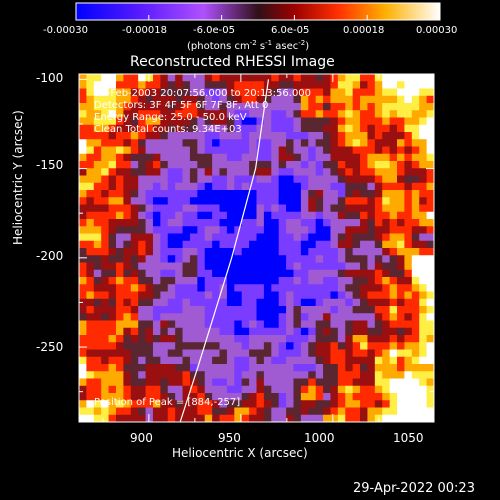  I want to click on y-tick-label: -150, so click(50, 165).